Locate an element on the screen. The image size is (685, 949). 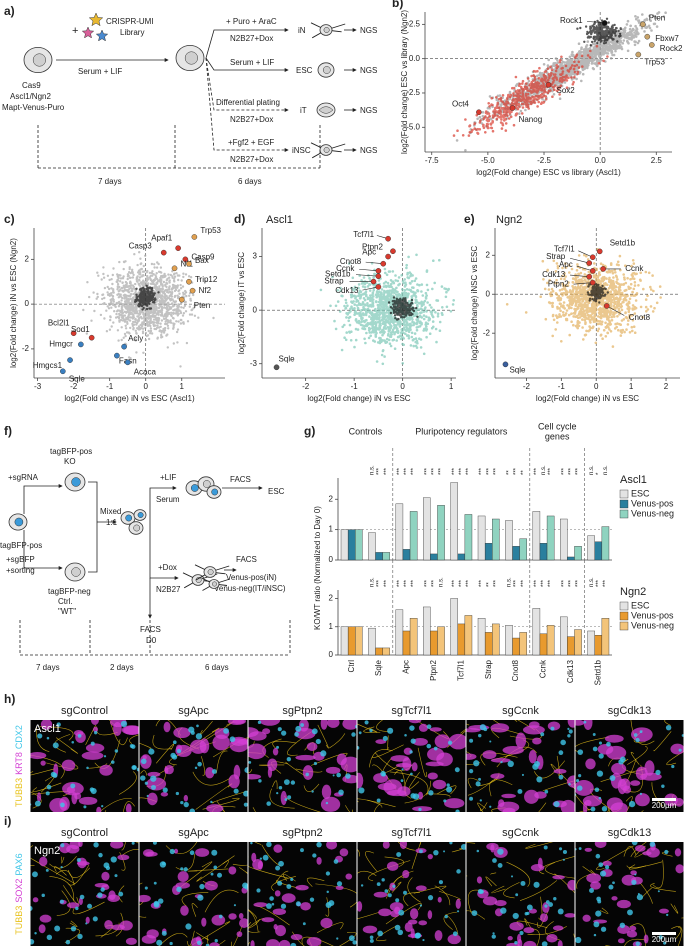
x-tick-label: 0 is located at coordinates (145, 386).